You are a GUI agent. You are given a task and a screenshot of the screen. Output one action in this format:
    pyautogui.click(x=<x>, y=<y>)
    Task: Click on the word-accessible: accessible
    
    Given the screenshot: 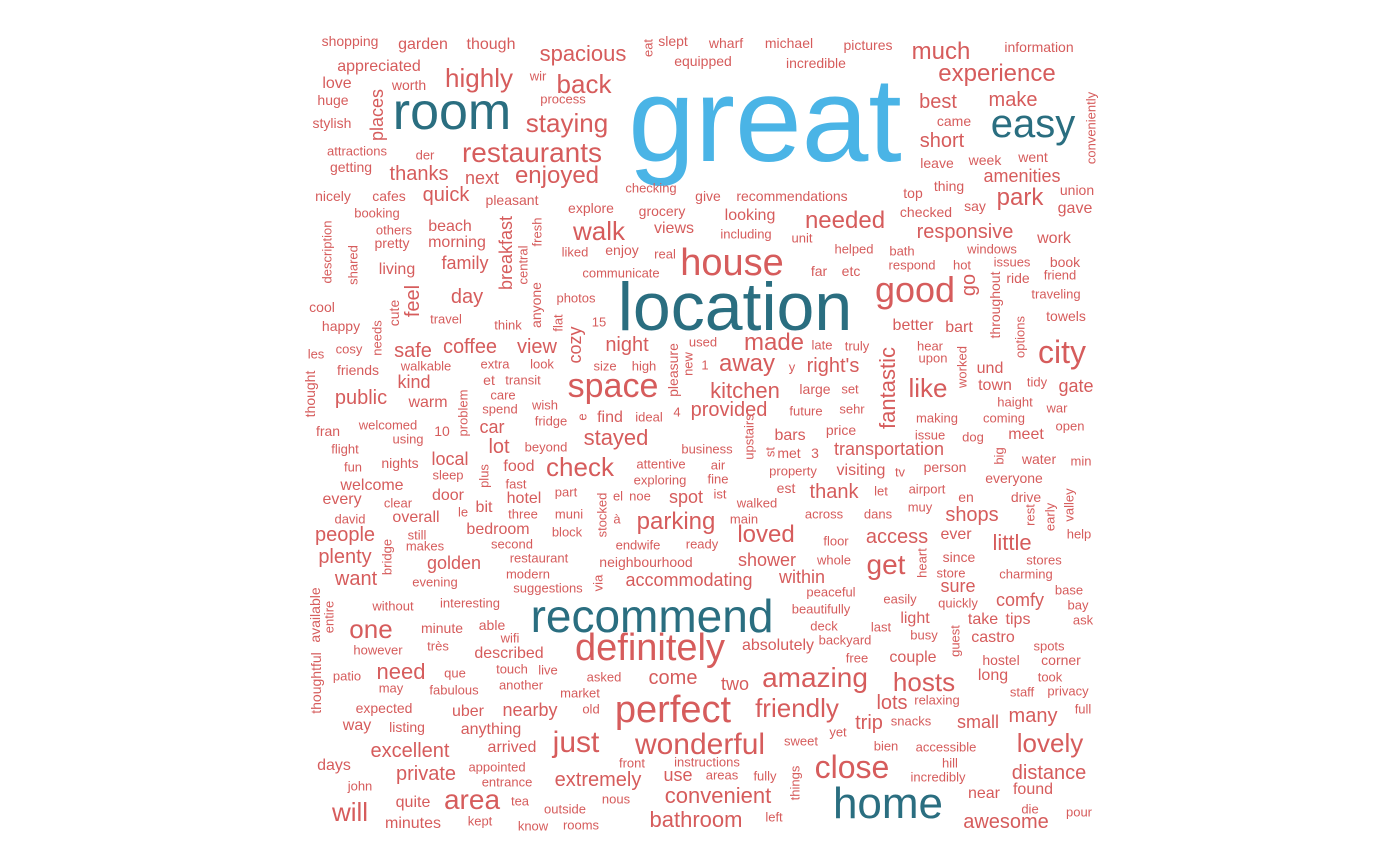 What is the action you would take?
    pyautogui.click(x=946, y=747)
    